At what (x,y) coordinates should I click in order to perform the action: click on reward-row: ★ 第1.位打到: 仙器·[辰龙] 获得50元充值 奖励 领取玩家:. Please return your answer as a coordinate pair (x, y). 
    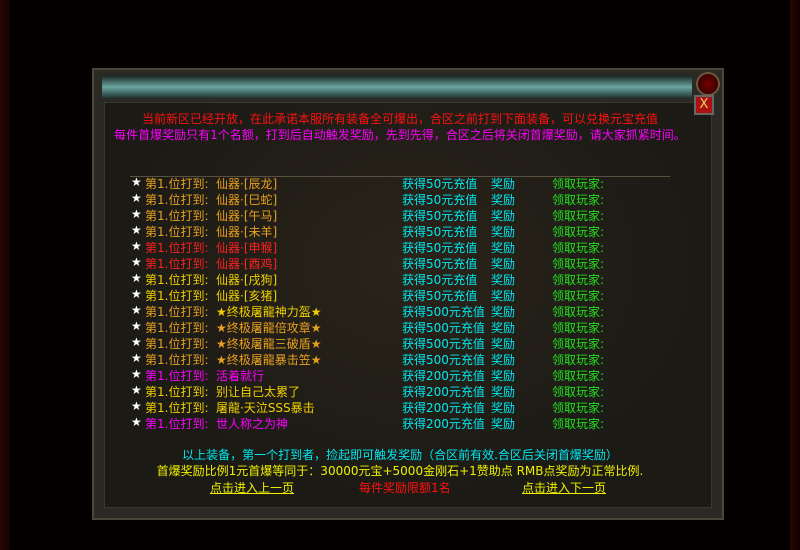
    Looking at the image, I should click on (391, 183).